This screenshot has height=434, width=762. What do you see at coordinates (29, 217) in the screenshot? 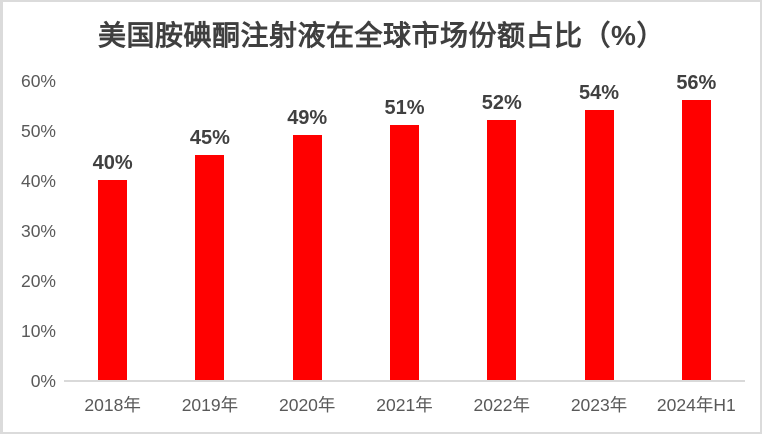
I see `y-axis: 0% 10% 20% 30% 40% 50% 60%` at bounding box center [29, 217].